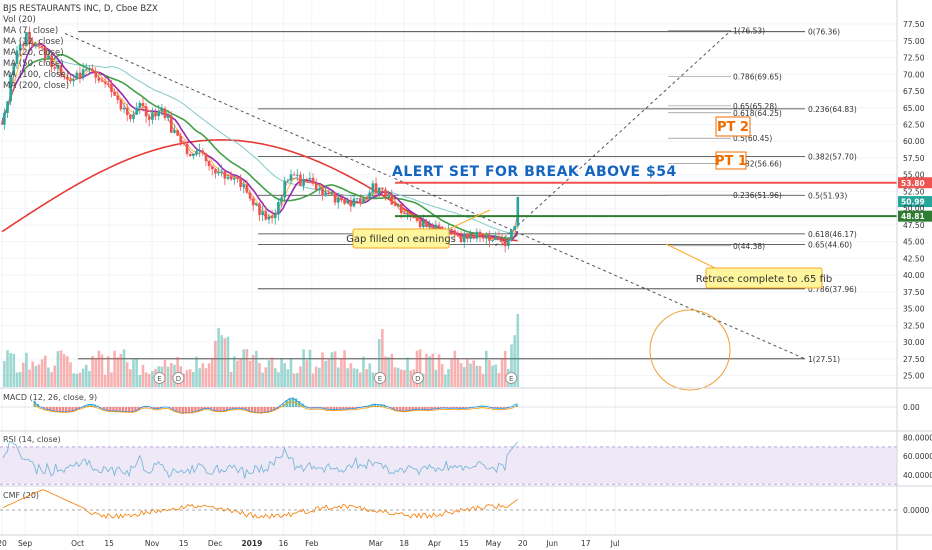 This screenshot has height=550, width=932. What do you see at coordinates (109, 543) in the screenshot?
I see `time-tick: 15` at bounding box center [109, 543].